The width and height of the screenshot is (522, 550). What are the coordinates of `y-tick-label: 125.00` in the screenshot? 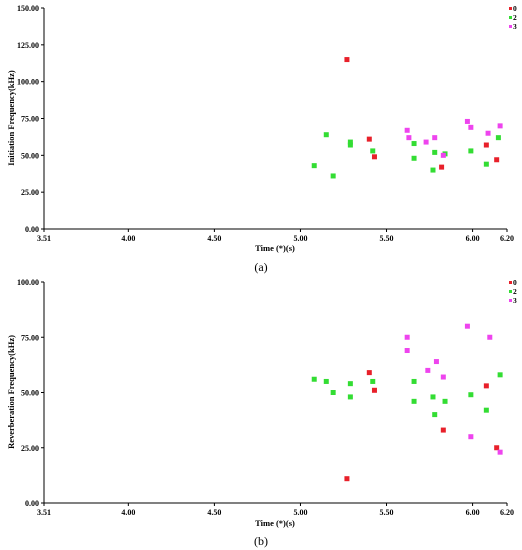 It's located at (28, 45).